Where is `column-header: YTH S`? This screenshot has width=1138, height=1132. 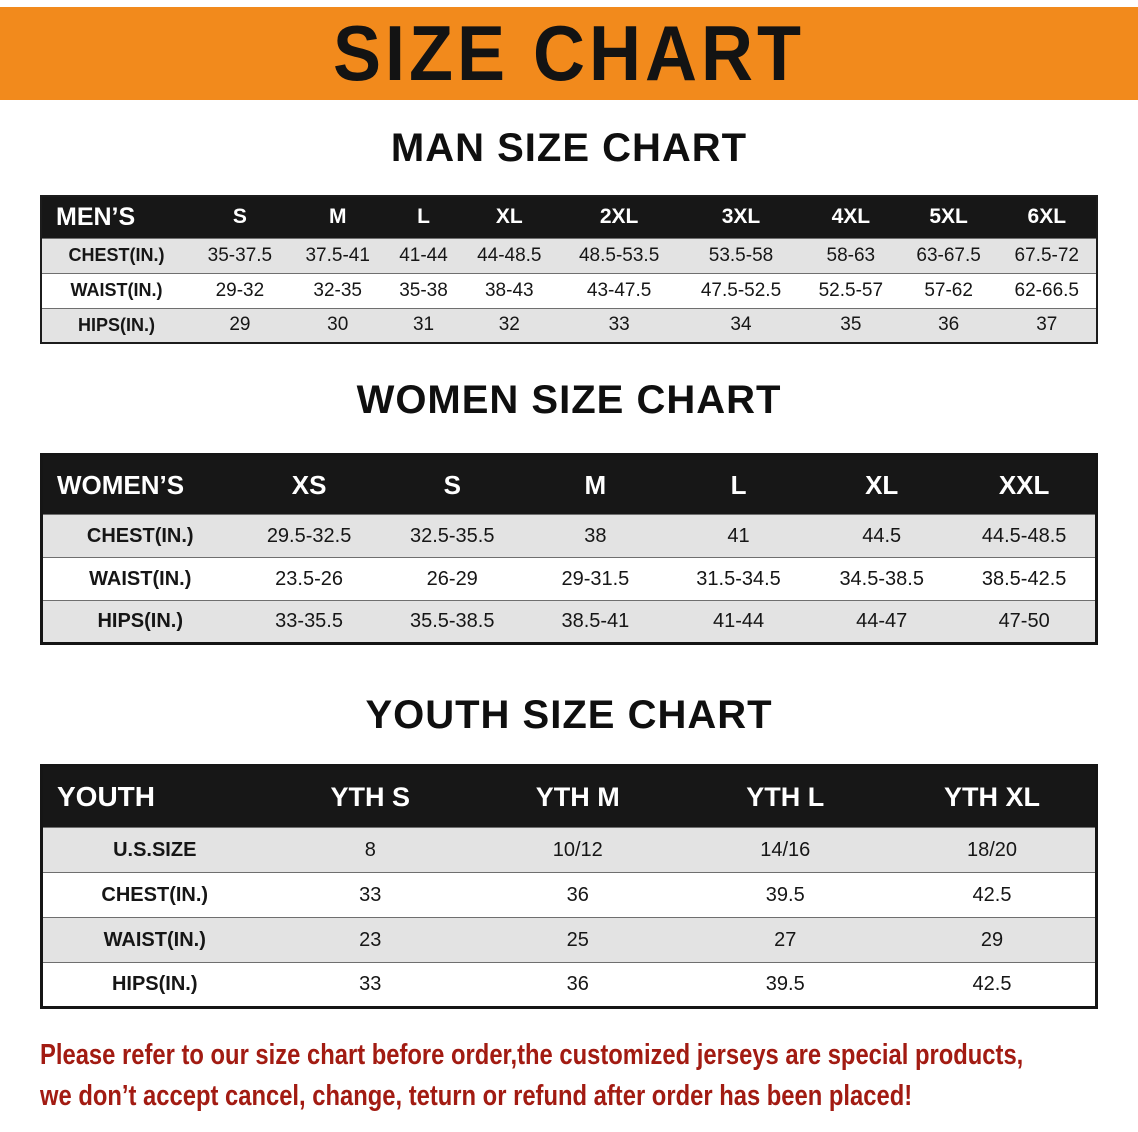
column-header: YTH S is located at coordinates (370, 796).